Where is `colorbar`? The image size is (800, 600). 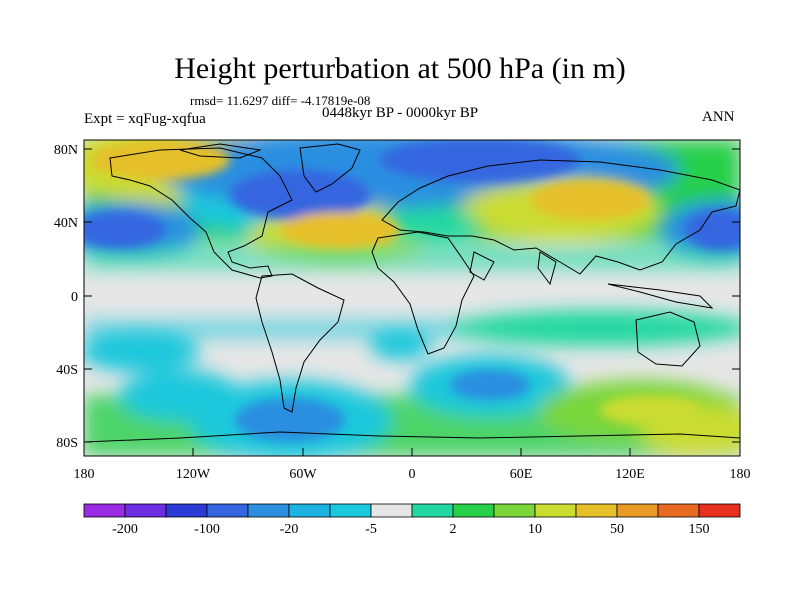 colorbar is located at coordinates (412, 510).